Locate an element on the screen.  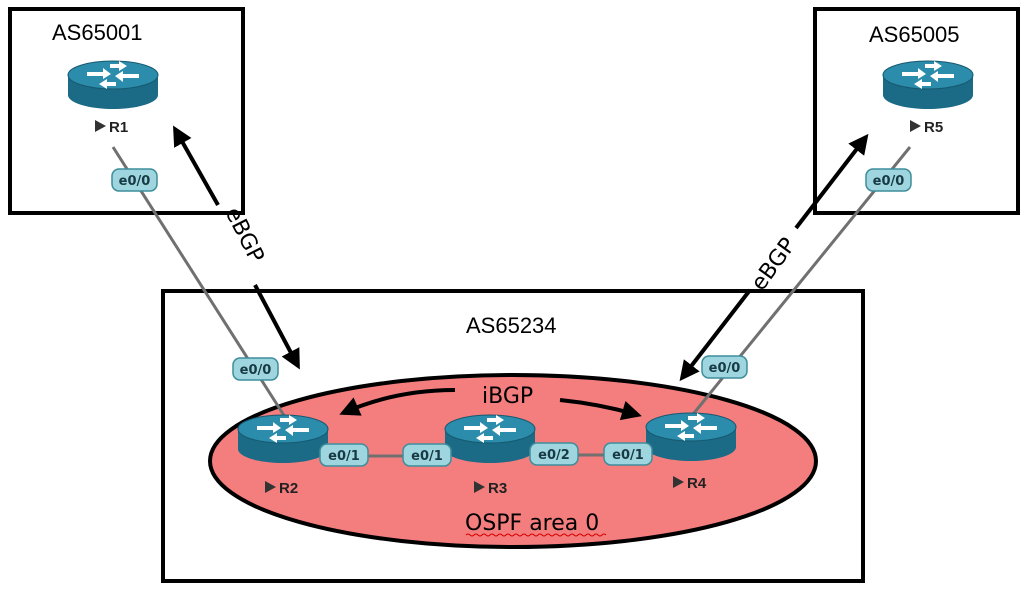
ibgp-label: iBGP is located at coordinates (507, 396).